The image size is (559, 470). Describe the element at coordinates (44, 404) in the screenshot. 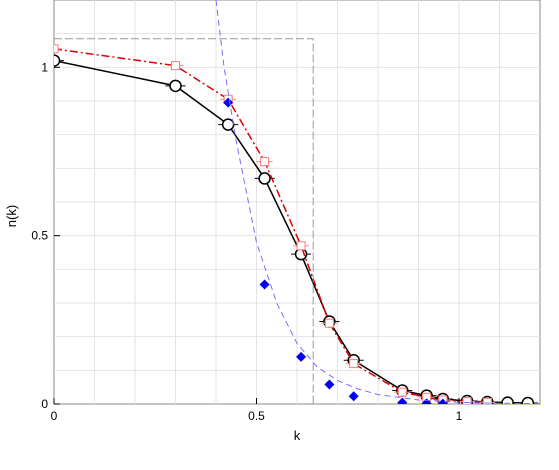

I see `y-tick-label: 0` at that location.